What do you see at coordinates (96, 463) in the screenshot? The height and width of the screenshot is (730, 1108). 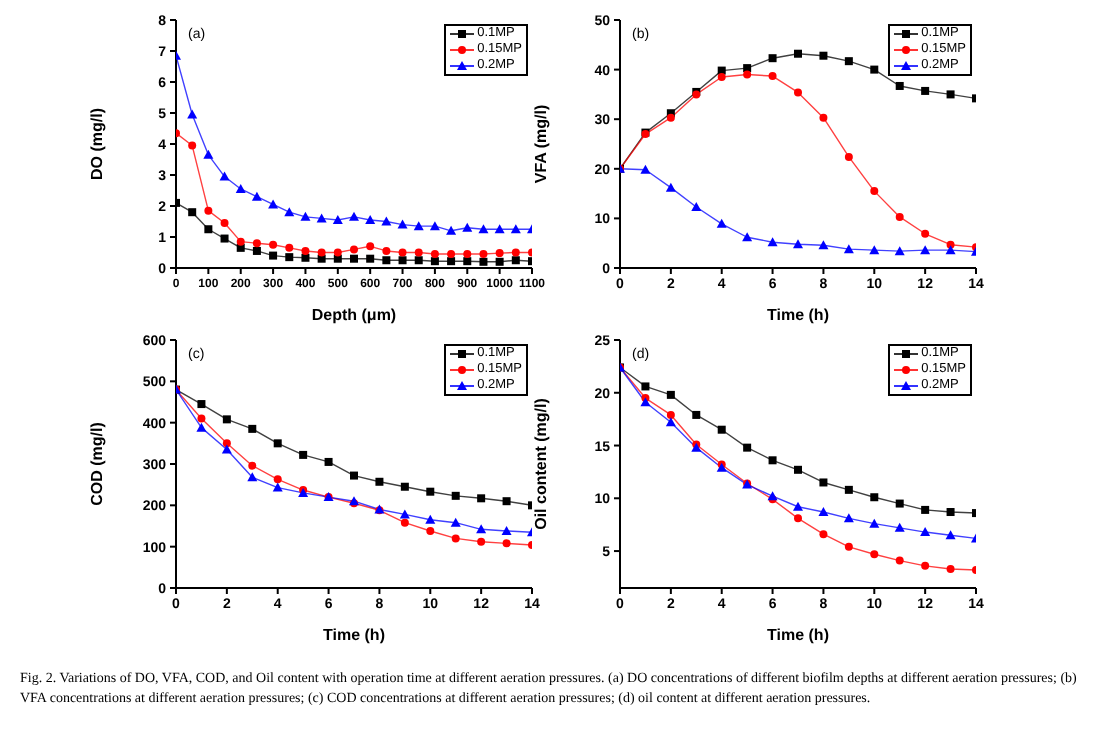 I see `y-axis-title: COD (mg/l)` at bounding box center [96, 463].